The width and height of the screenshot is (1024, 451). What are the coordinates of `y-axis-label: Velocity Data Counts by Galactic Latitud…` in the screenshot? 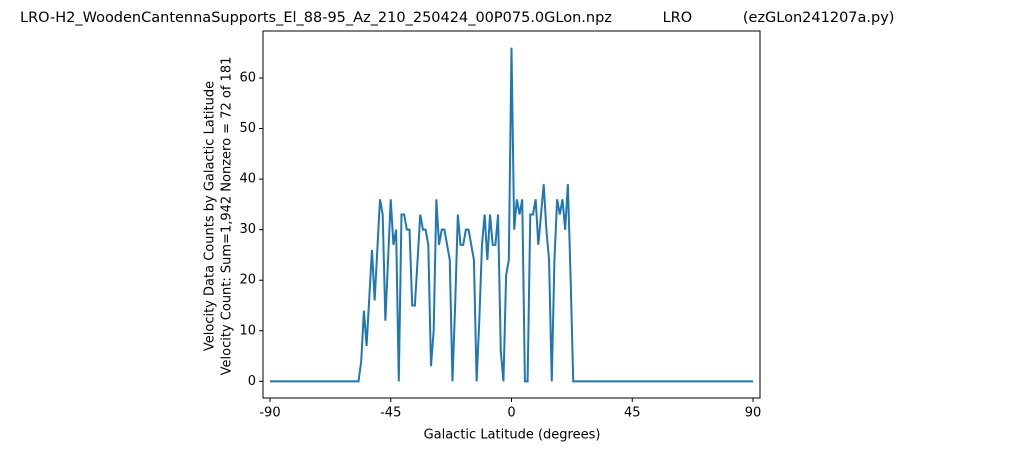 It's located at (210, 216).